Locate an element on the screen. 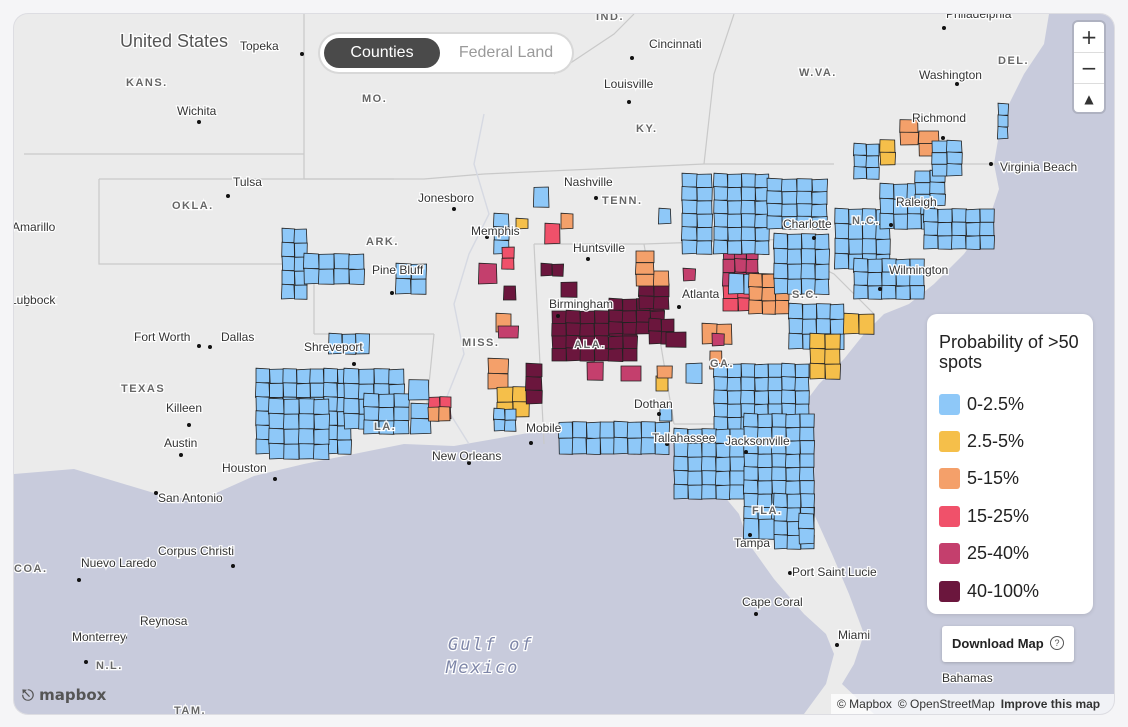  layer-toggle: Counties Federal Land is located at coordinates (446, 53).